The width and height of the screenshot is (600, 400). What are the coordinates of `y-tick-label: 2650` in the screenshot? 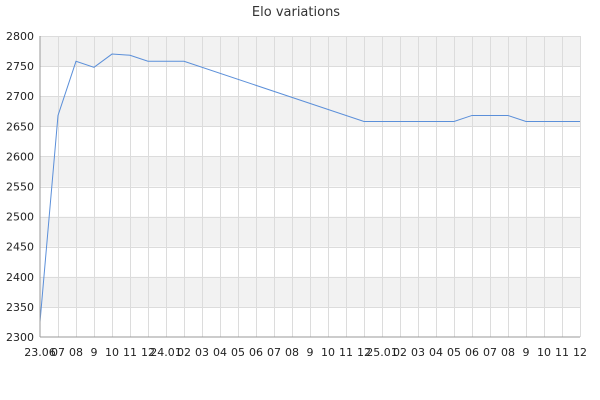 It's located at (20, 126).